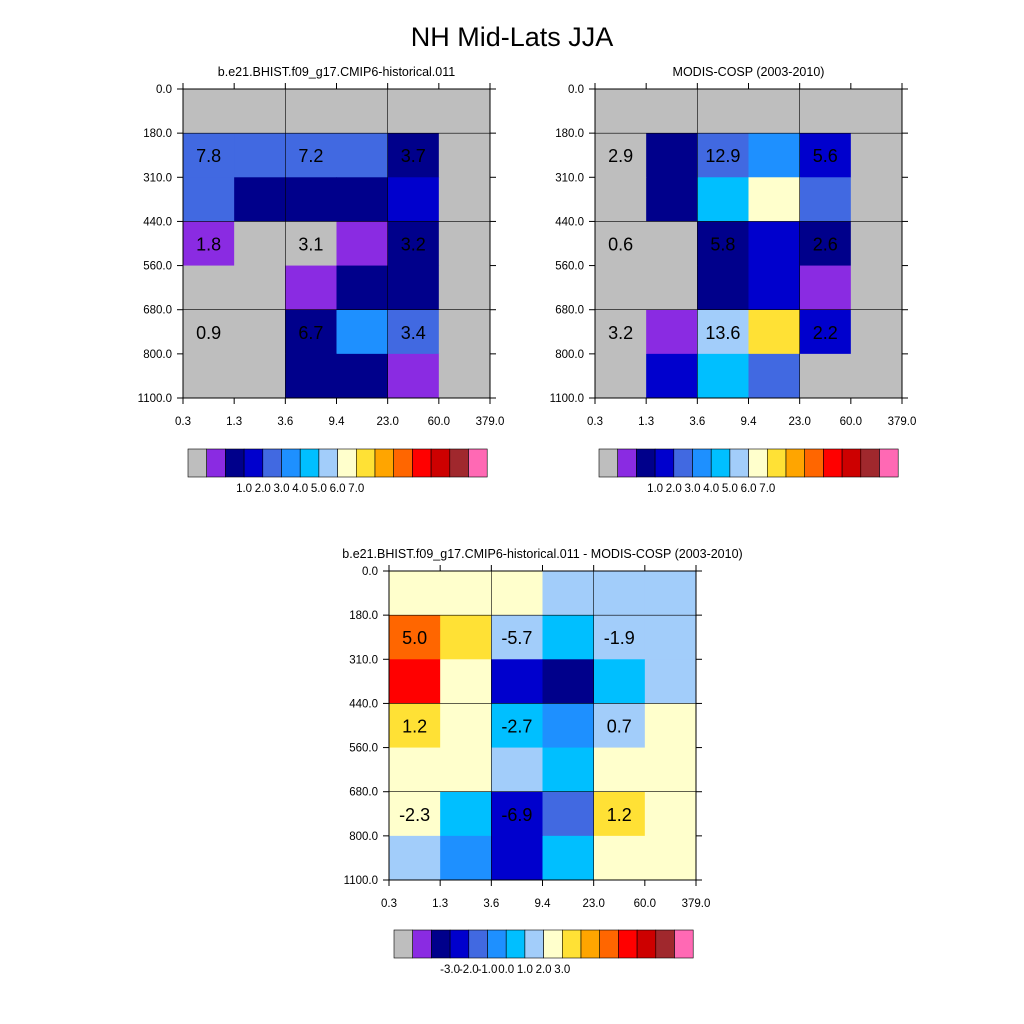 This screenshot has height=1024, width=1024. Describe the element at coordinates (825, 333) in the screenshot. I see `group-value-label: 2.2` at that location.